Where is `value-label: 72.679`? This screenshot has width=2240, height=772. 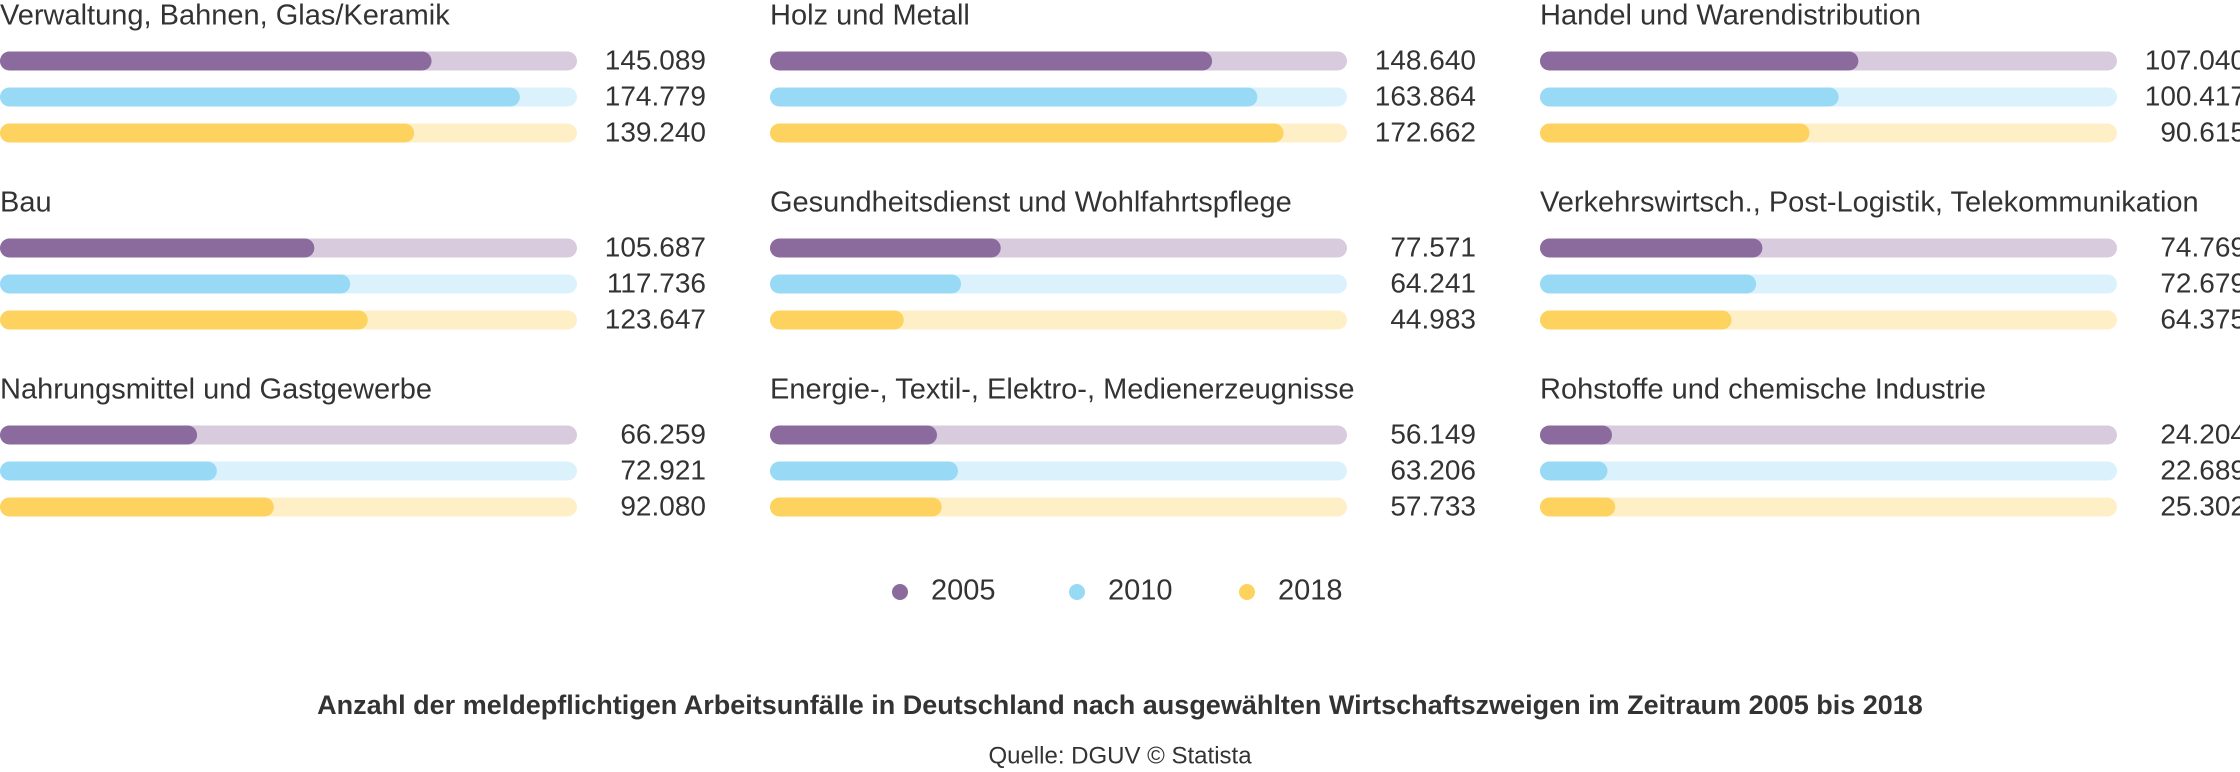
value-label: 72.679 is located at coordinates (2200, 282).